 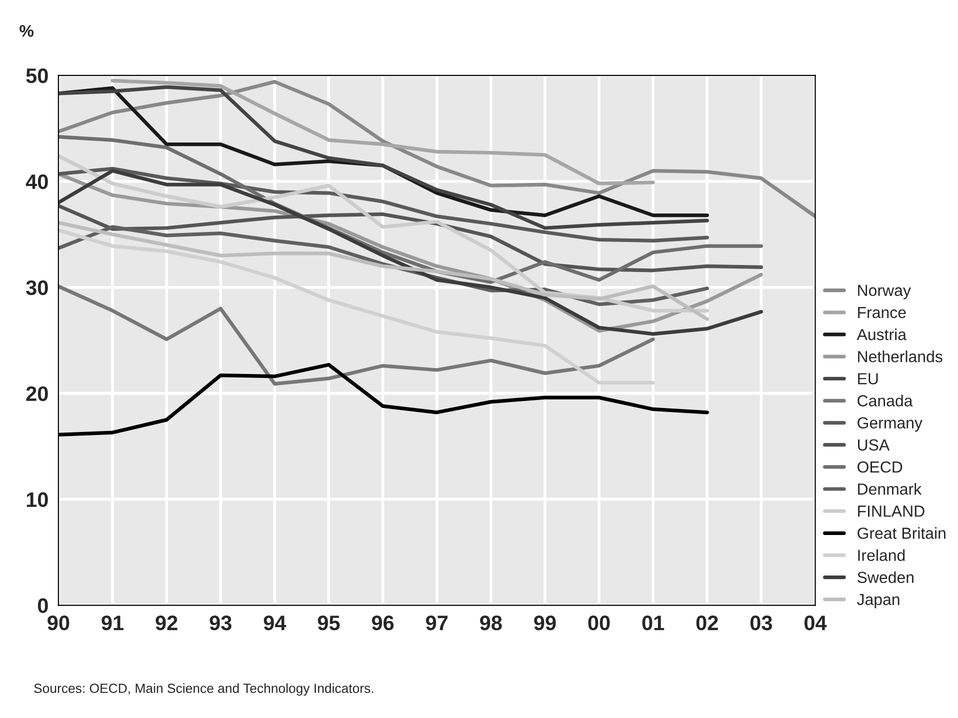 What do you see at coordinates (37, 288) in the screenshot?
I see `y-tick-label: 30` at bounding box center [37, 288].